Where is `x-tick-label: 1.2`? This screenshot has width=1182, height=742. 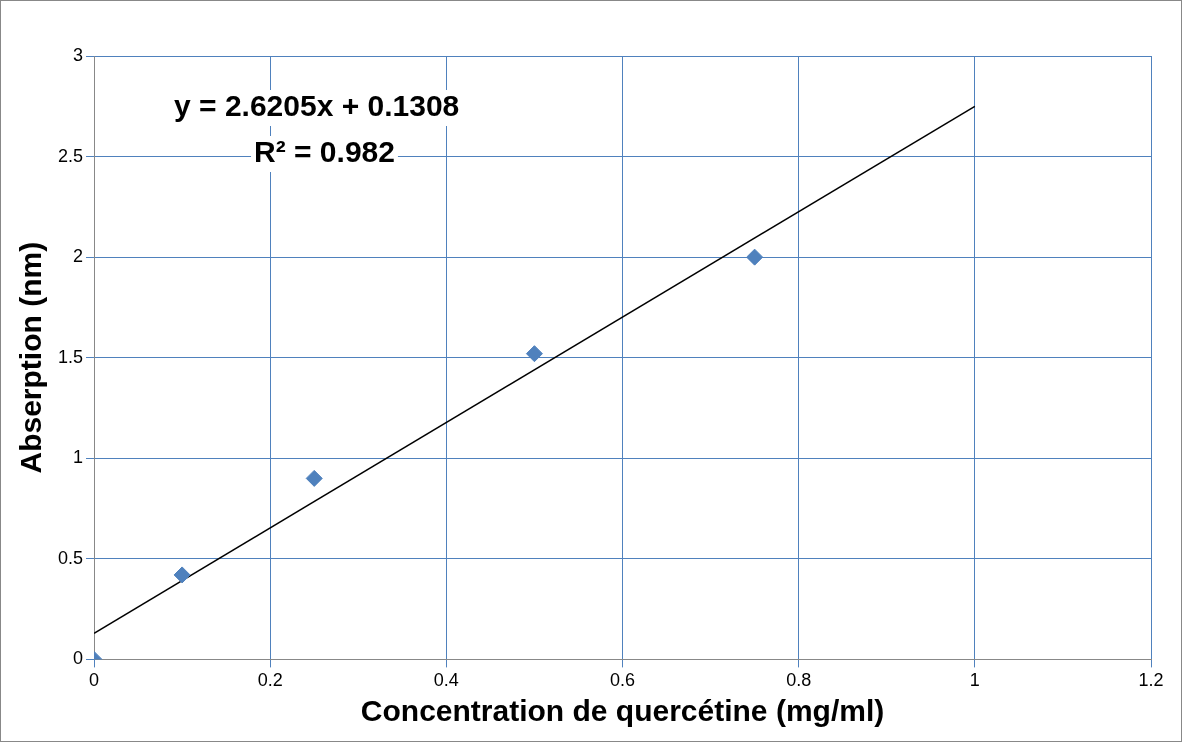 x-tick-label: 1.2 is located at coordinates (1151, 680).